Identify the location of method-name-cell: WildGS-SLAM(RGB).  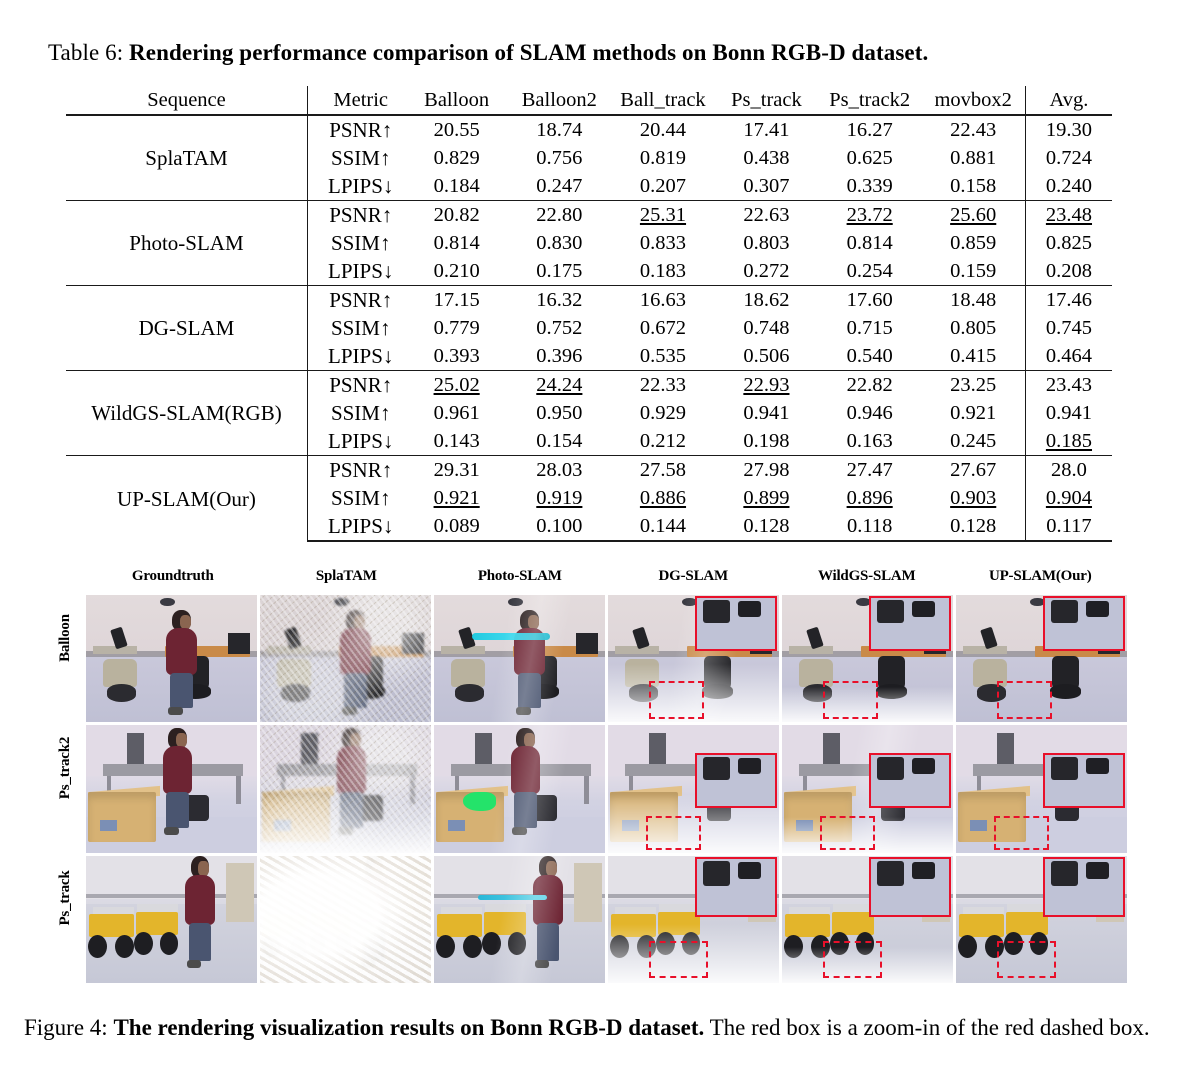
(187, 413).